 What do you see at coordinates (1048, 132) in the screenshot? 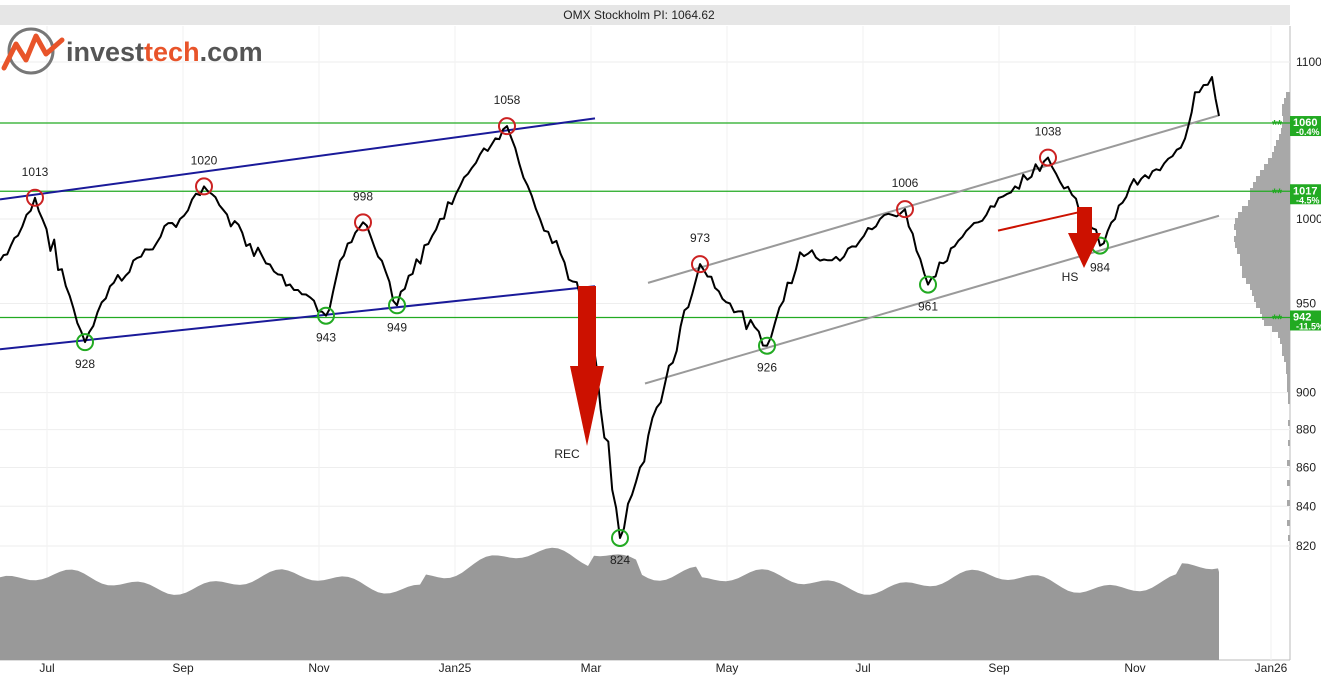
I see `top-label-6: 1038` at bounding box center [1048, 132].